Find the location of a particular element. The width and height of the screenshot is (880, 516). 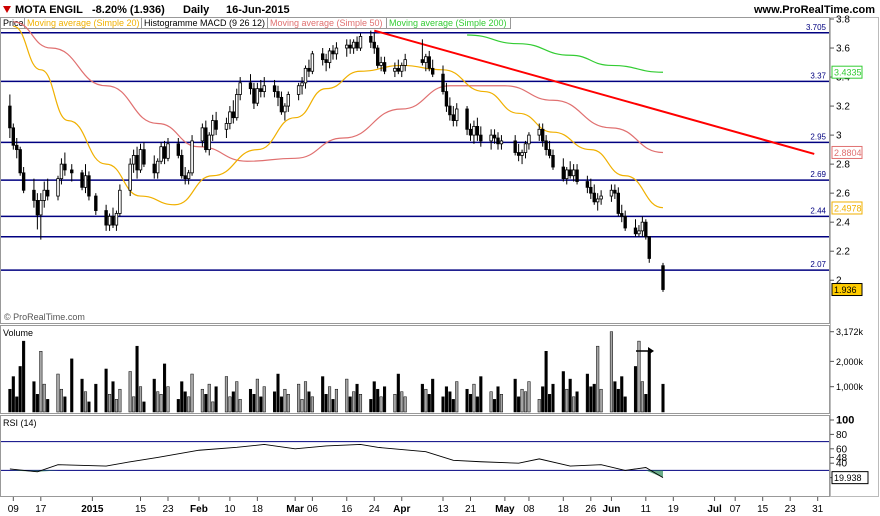

chart-period: Daily is located at coordinates (196, 10).